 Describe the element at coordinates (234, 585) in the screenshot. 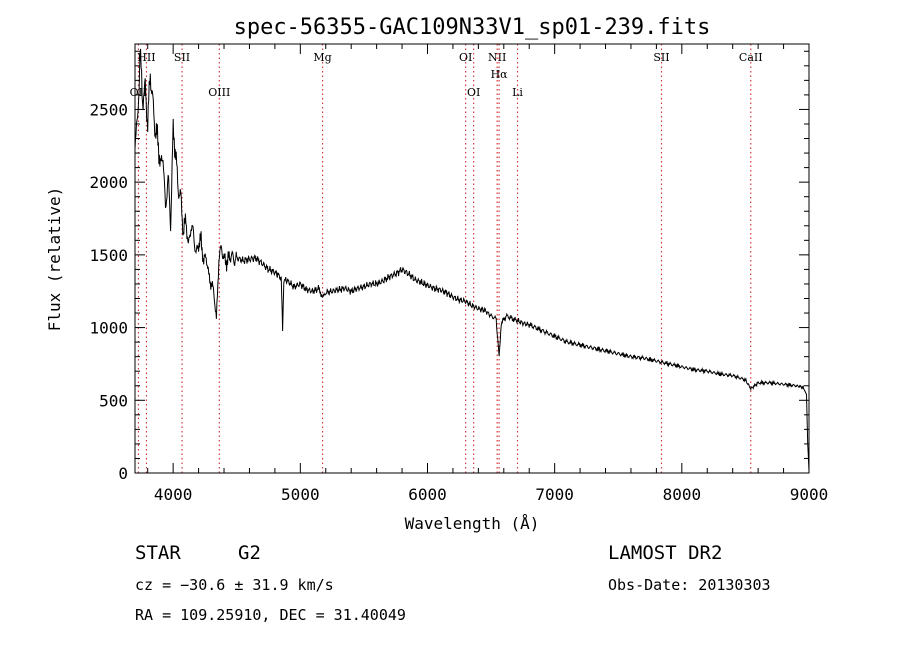

I see `redshift-cz: cz = −30.6 ± 31.9 km/s` at that location.